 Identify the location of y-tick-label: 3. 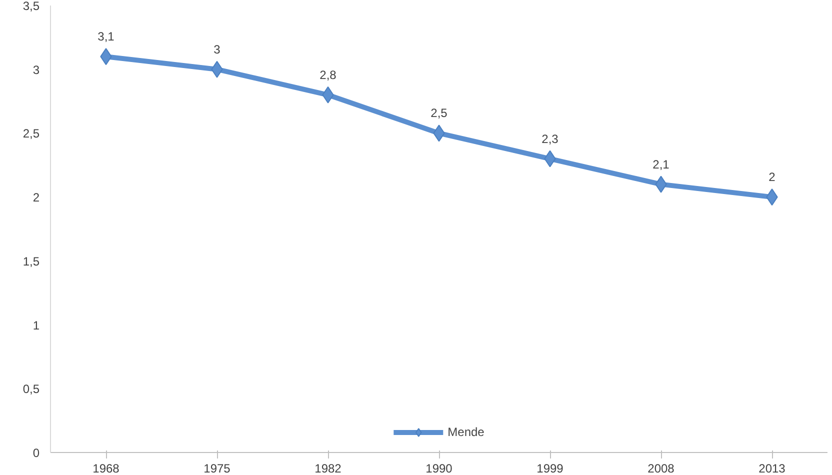
(36, 69).